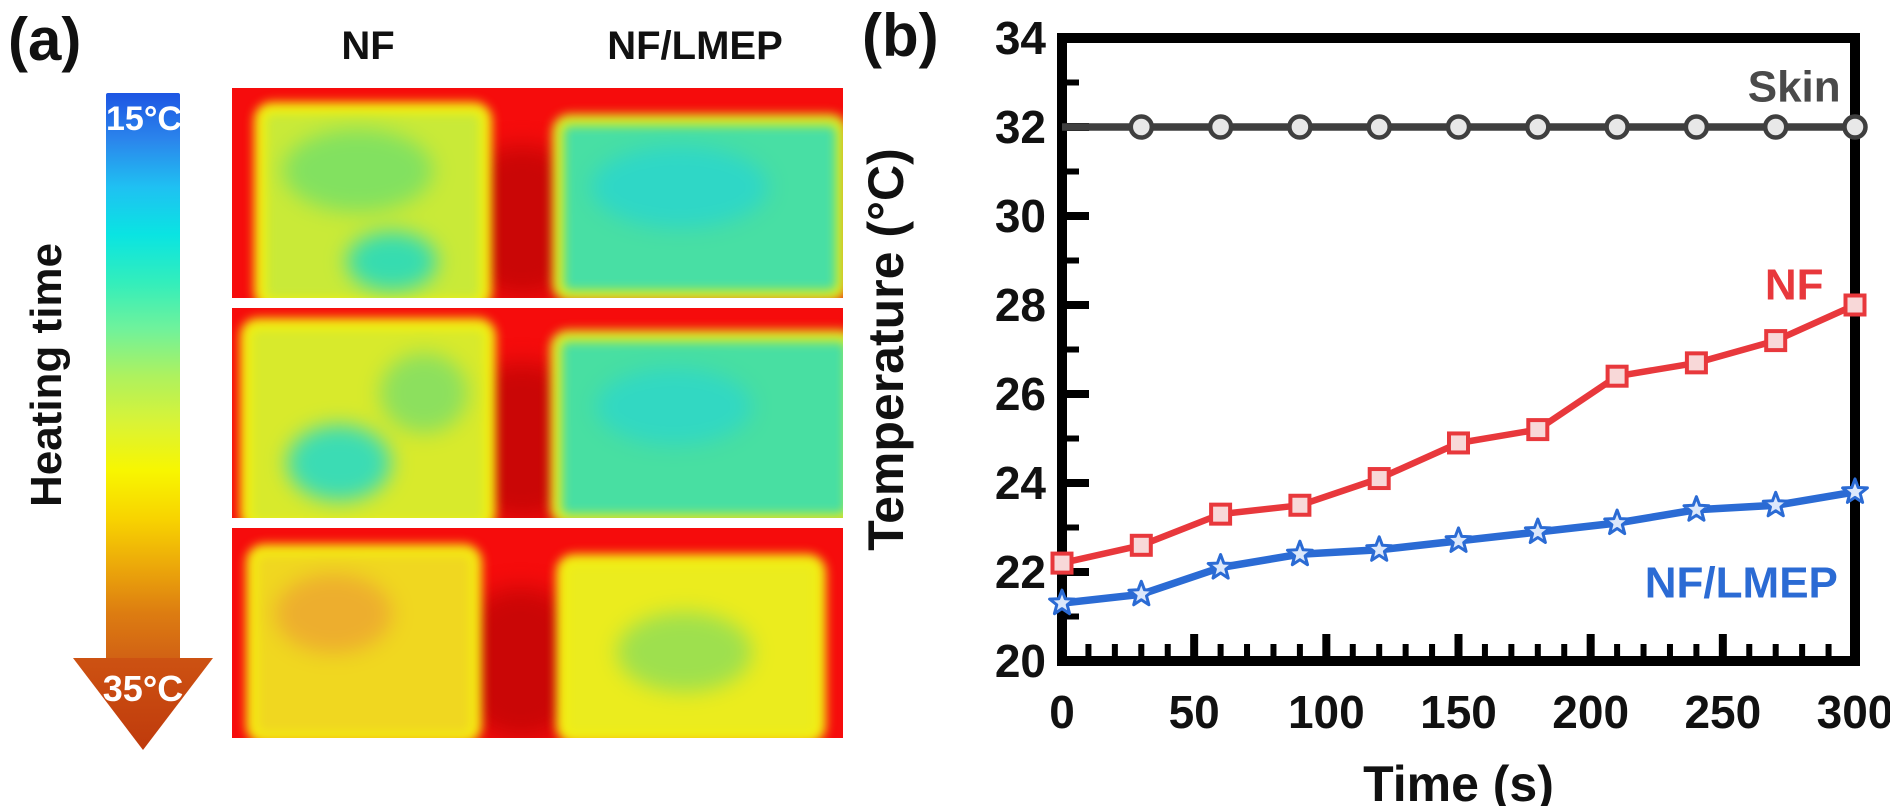 The height and width of the screenshot is (806, 1890). What do you see at coordinates (1794, 284) in the screenshot?
I see `series-label-nf: NF` at bounding box center [1794, 284].